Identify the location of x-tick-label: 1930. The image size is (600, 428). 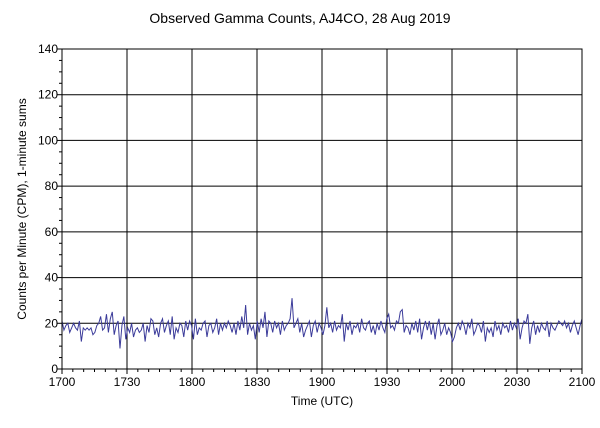
(387, 382).